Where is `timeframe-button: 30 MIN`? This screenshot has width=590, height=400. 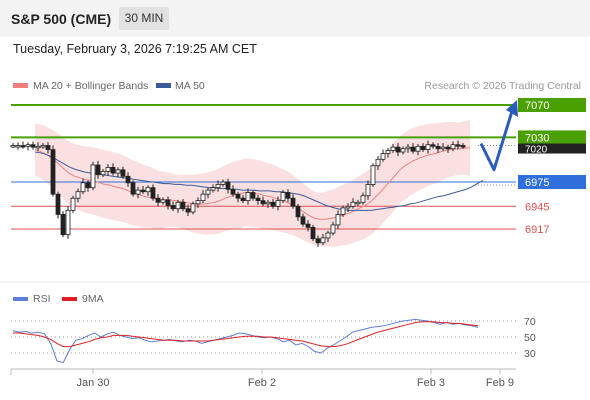
timeframe-button: 30 MIN is located at coordinates (144, 18).